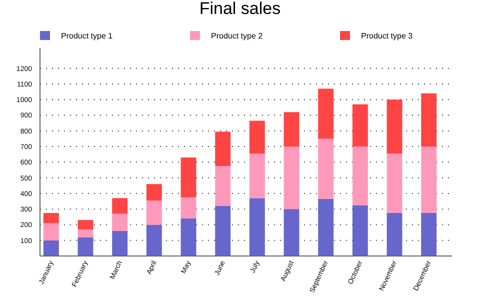 This screenshot has width=480, height=300. What do you see at coordinates (237, 35) in the screenshot?
I see `legend-label: Product type 2` at bounding box center [237, 35].